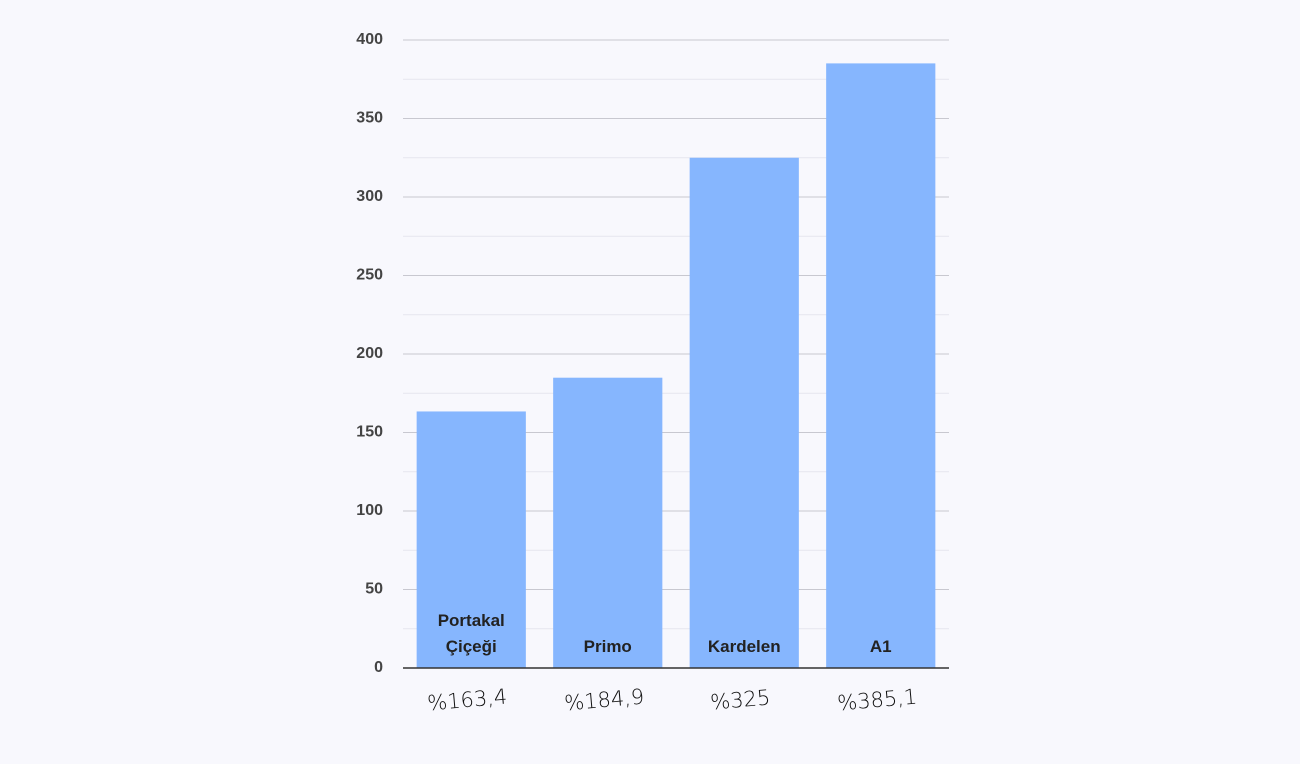 The height and width of the screenshot is (764, 1300). I want to click on y-tick-label: 100, so click(369, 510).